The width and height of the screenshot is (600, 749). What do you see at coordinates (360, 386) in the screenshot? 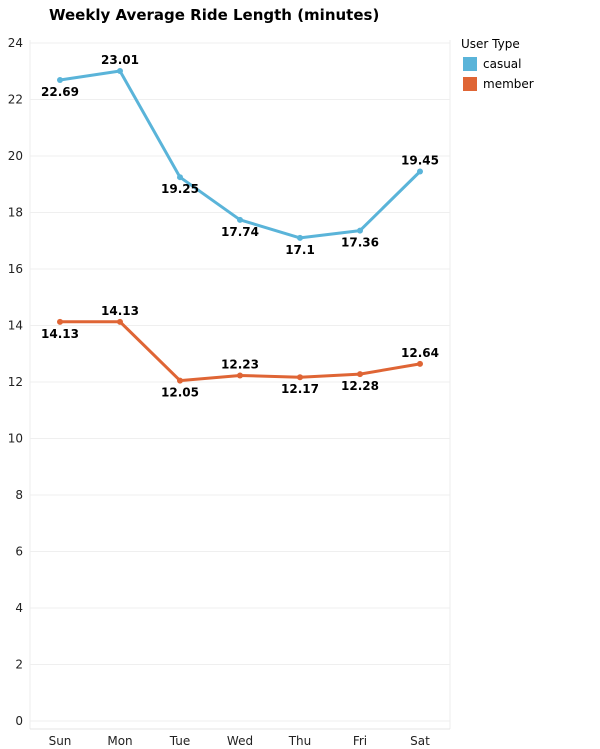
I see `data-label-member-fri: 12.28` at bounding box center [360, 386].